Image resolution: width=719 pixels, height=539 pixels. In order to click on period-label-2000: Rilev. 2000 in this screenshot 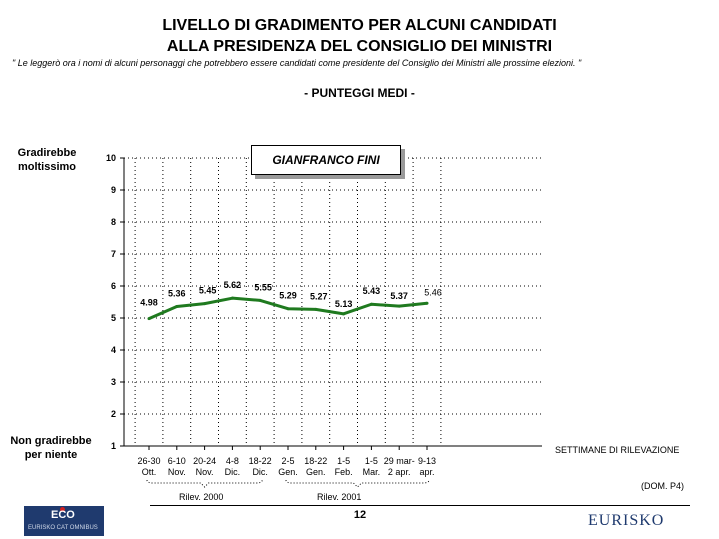, I will do `click(201, 497)`.